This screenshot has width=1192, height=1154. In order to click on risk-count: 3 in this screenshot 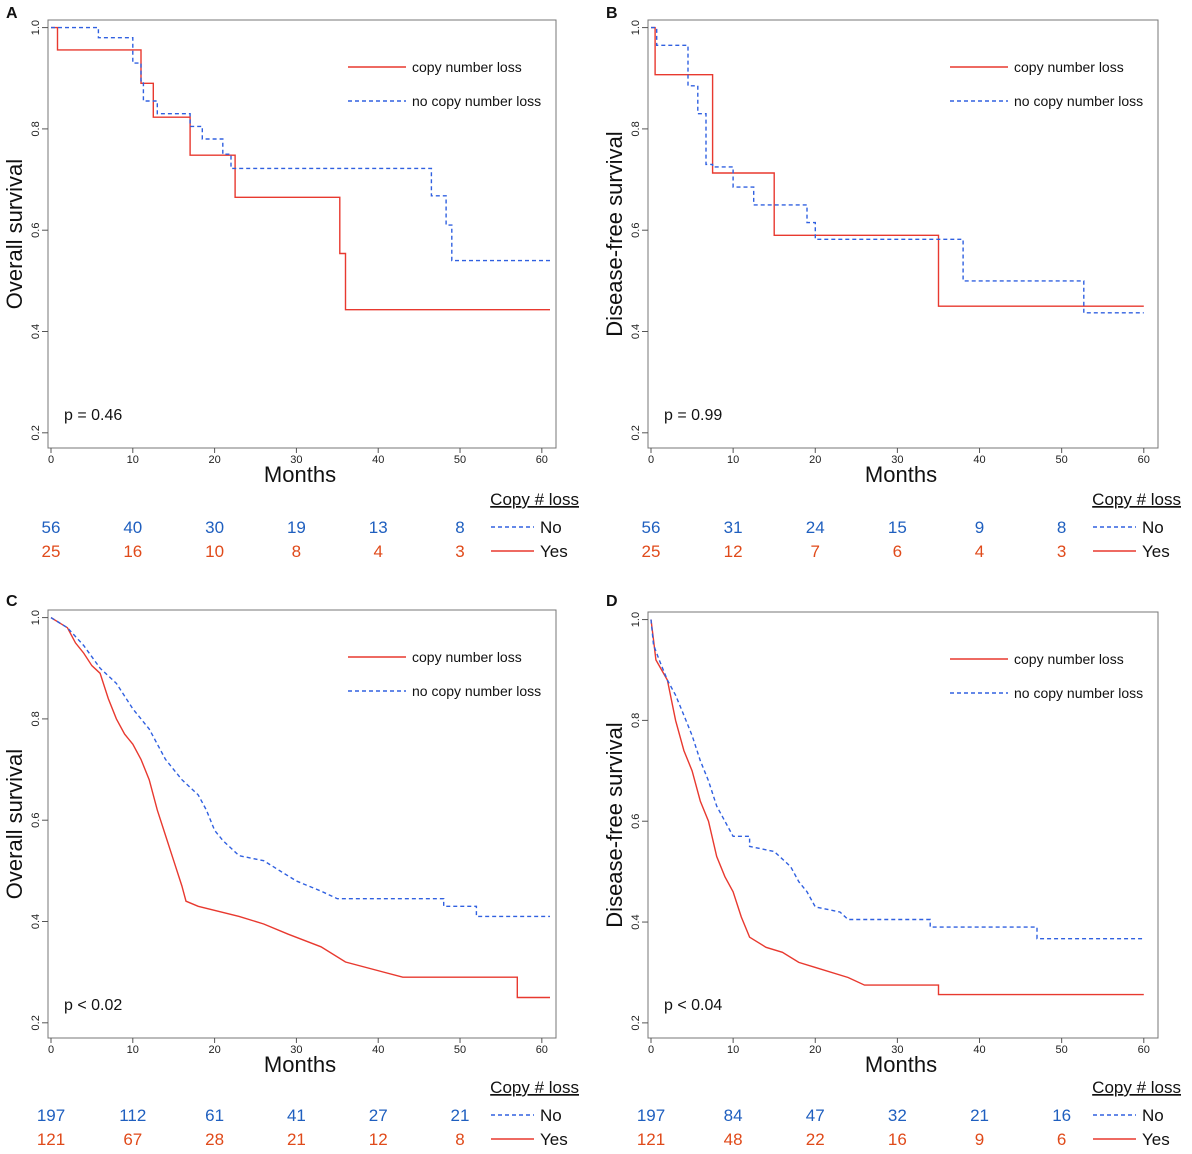, I will do `click(1061, 551)`.